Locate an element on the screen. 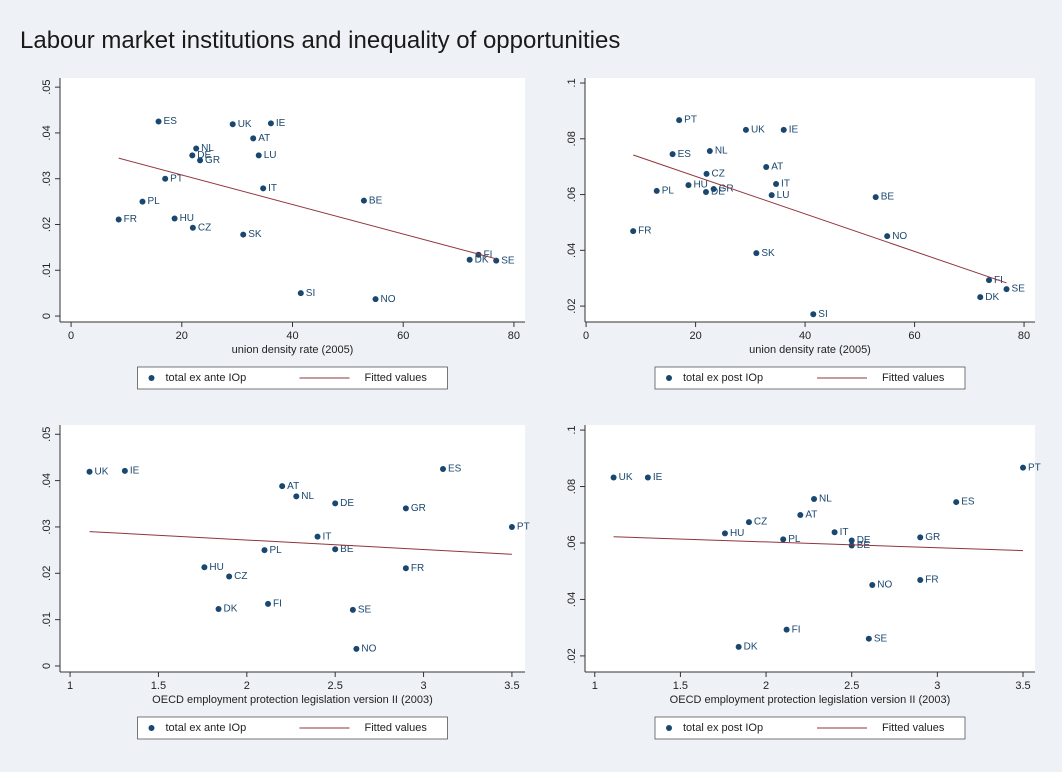 The width and height of the screenshot is (1062, 772). point-label: ES is located at coordinates (455, 469).